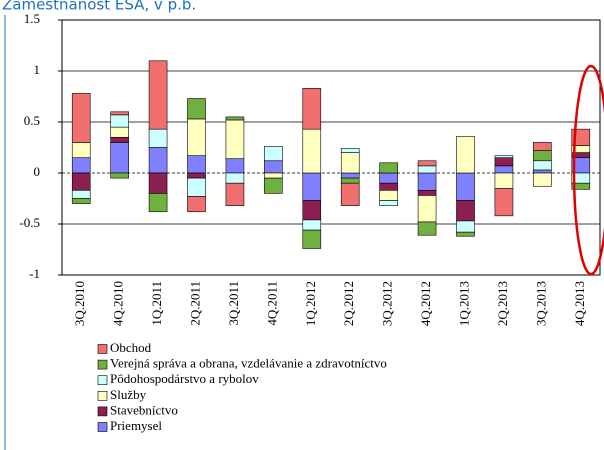 Image resolution: width=604 pixels, height=450 pixels. I want to click on x-tick-label: 4Q.2011, so click(271, 303).